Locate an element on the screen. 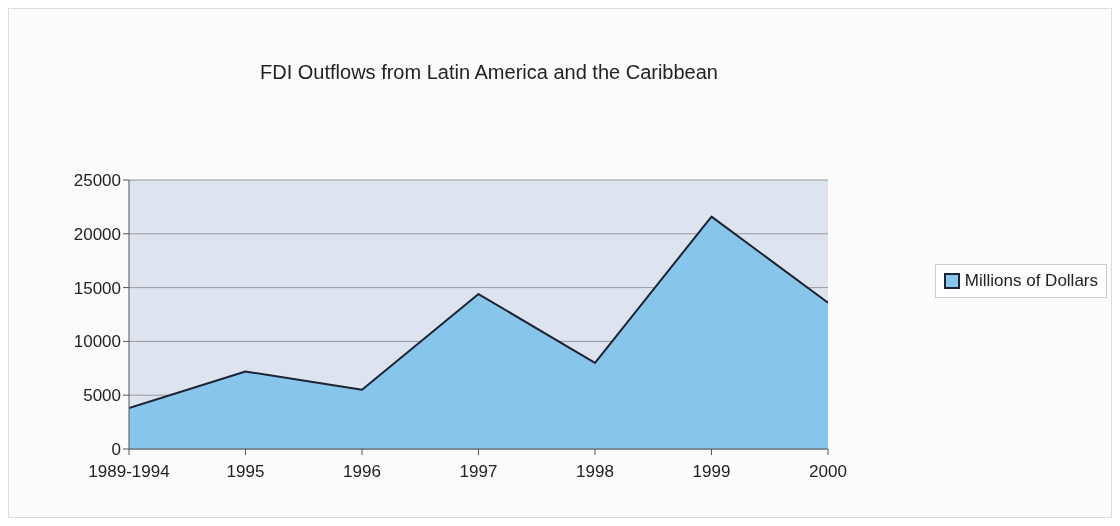  chart-title: FDI Outflows from Latin America and the Caribbean is located at coordinates (489, 72).